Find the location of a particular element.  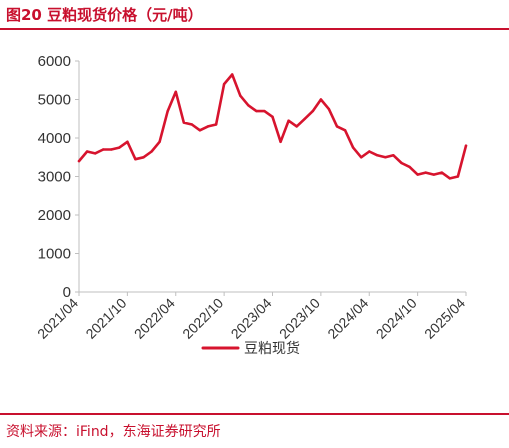

y-tick-label: 1000 is located at coordinates (54, 254).